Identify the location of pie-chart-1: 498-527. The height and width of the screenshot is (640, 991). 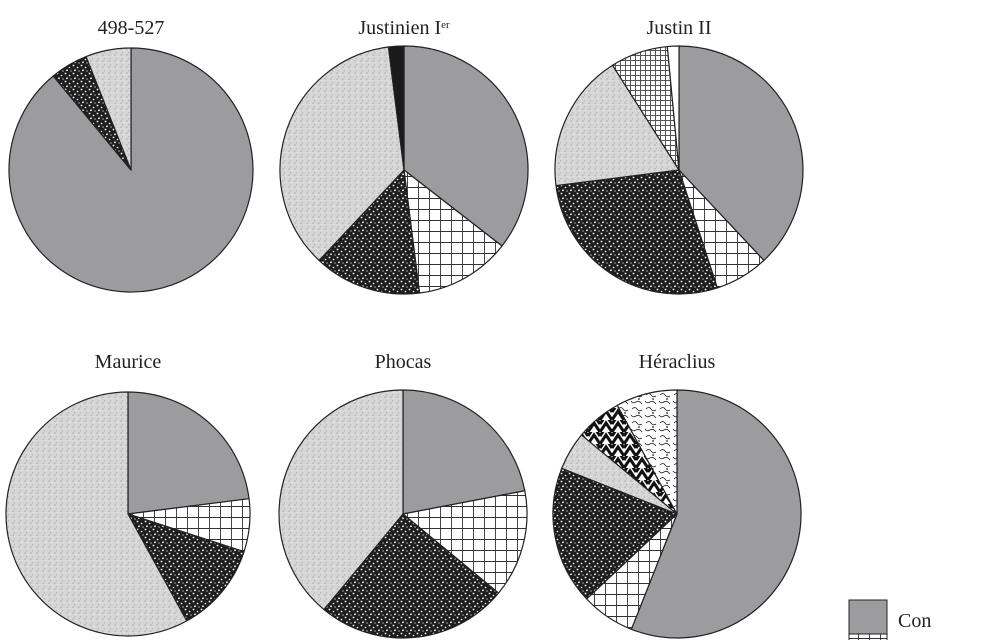
(131, 155).